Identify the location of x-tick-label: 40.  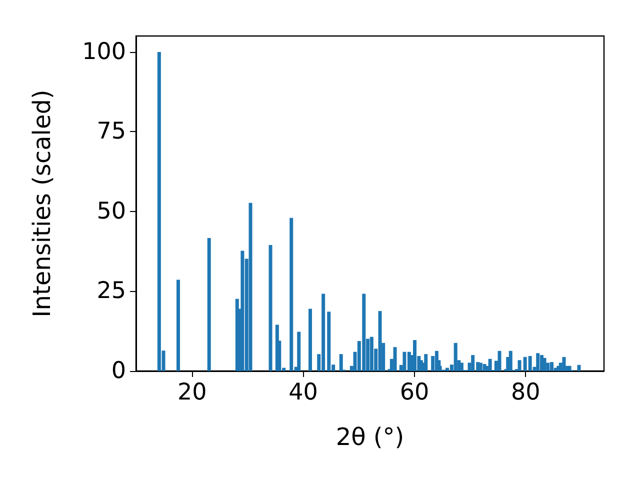
(303, 393).